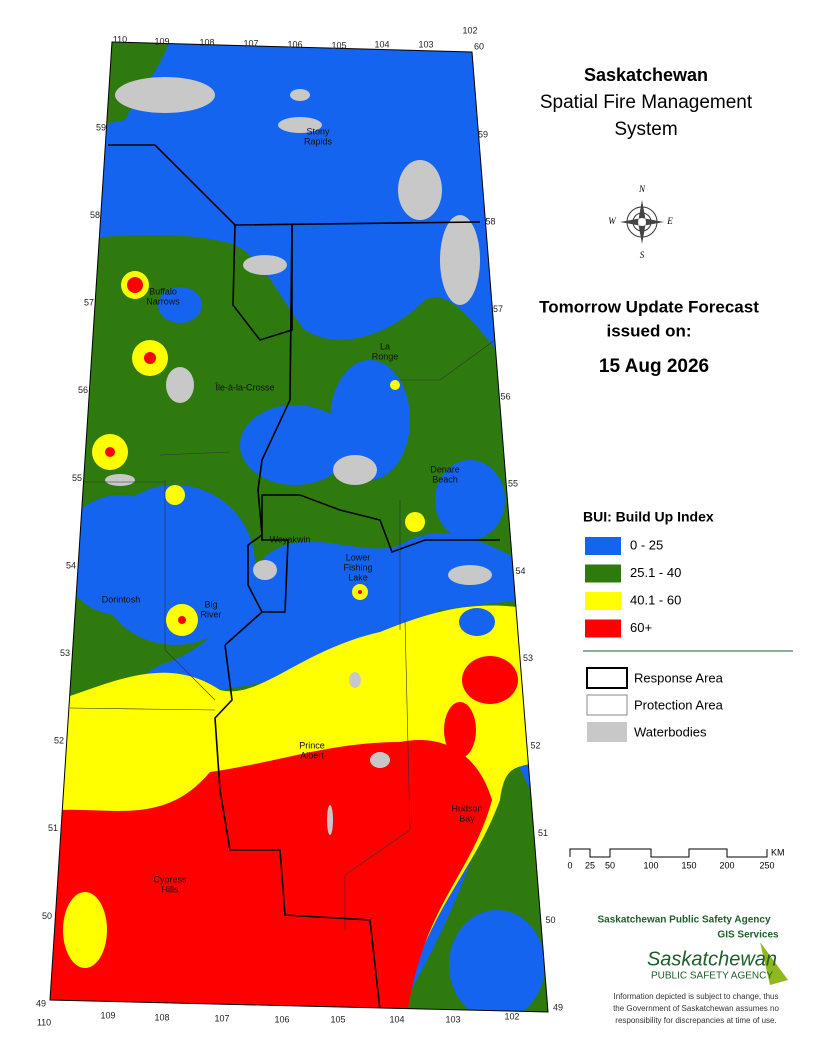  What do you see at coordinates (318, 141) in the screenshot?
I see `place-name: Rapids` at bounding box center [318, 141].